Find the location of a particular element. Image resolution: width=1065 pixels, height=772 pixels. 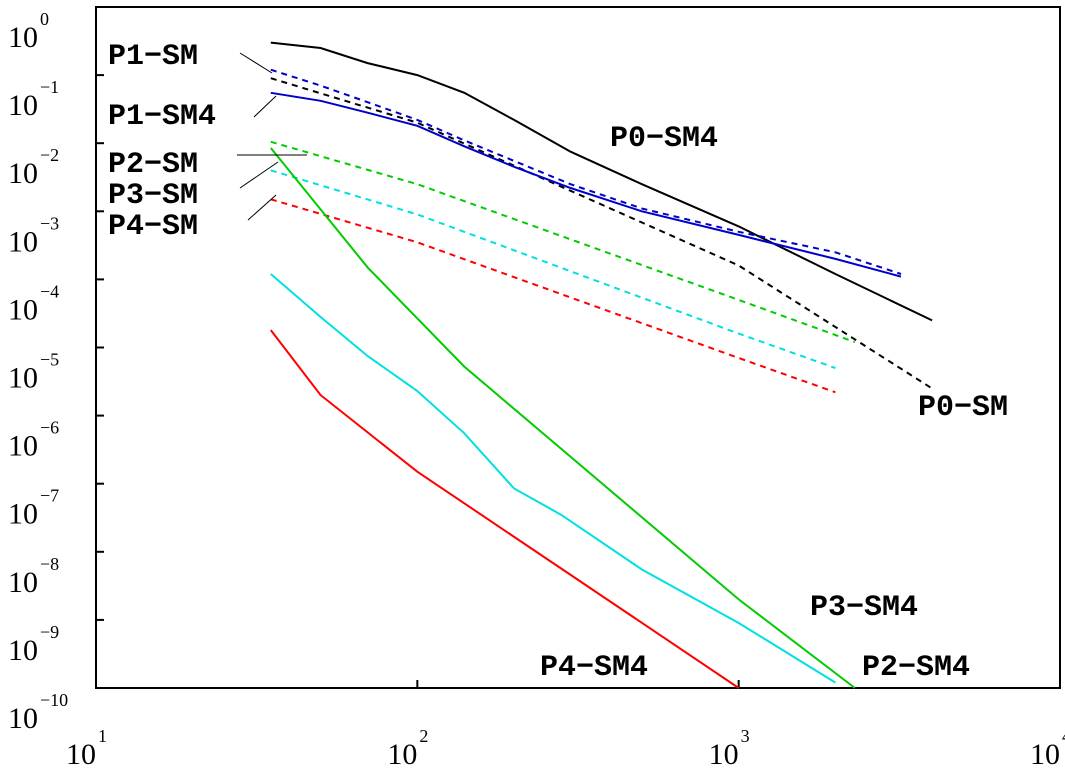

leader-p3-sm is located at coordinates (259, 175).